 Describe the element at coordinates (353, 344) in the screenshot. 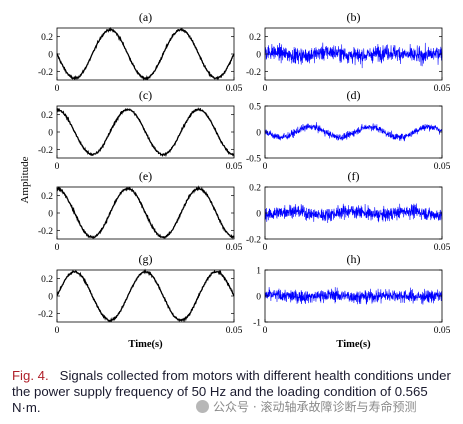

I see `x-axis-label-h: Time(s)` at that location.